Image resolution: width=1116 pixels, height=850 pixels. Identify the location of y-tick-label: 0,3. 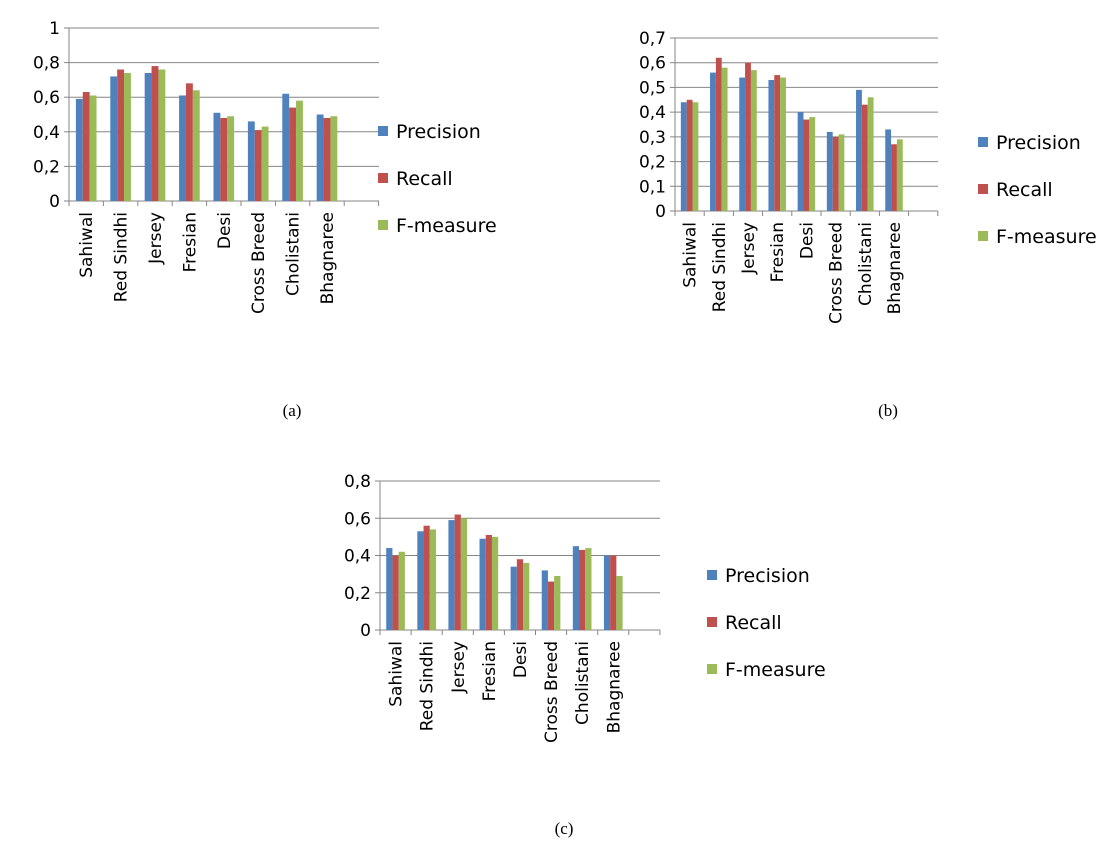
(652, 138).